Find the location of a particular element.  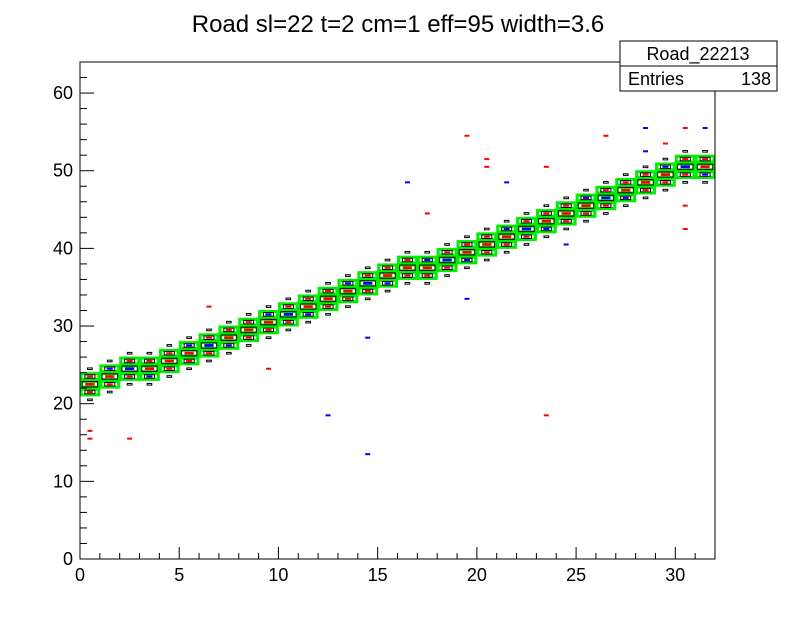

x-tick-label: 20 is located at coordinates (477, 575).